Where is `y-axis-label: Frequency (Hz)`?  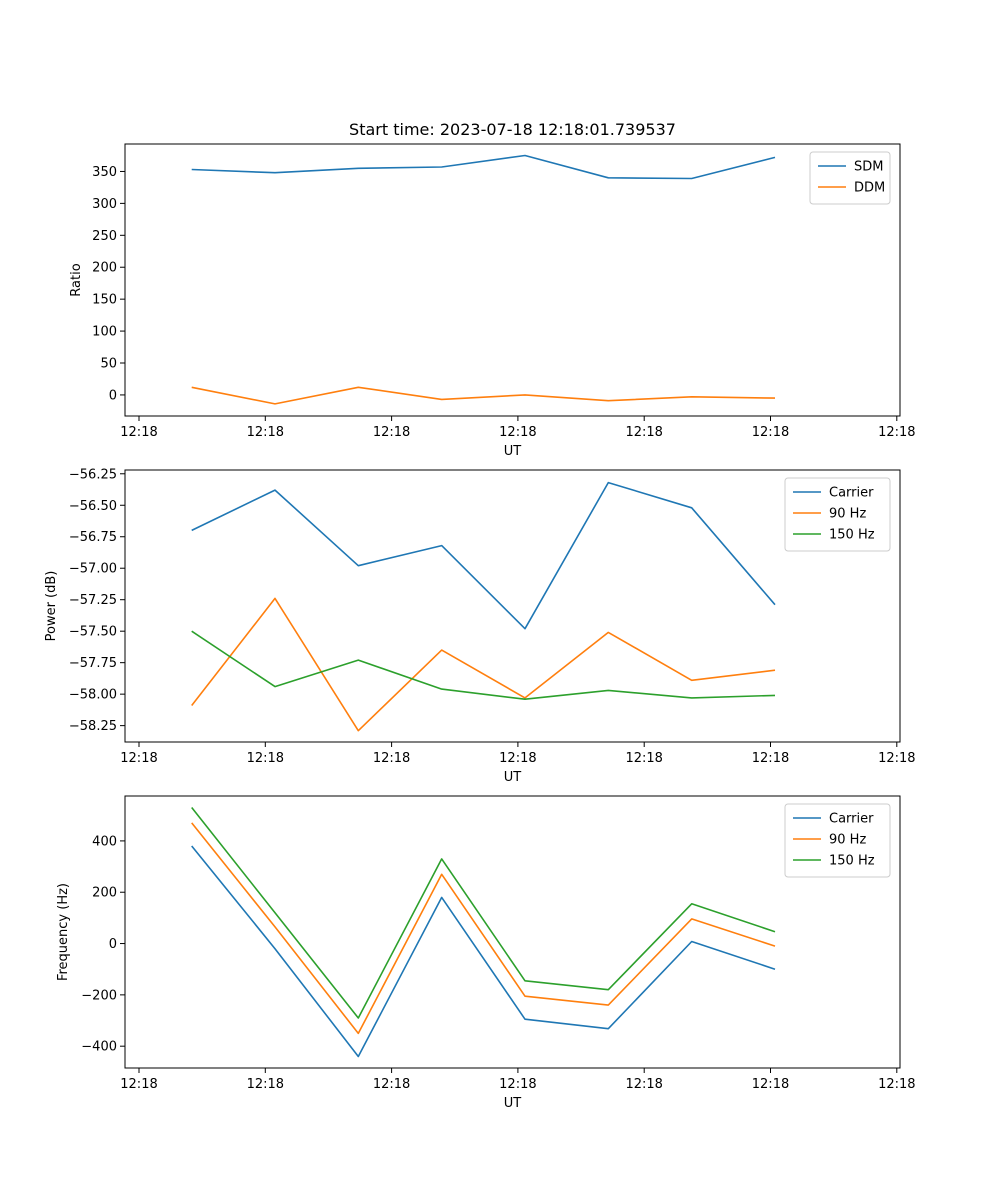 y-axis-label: Frequency (Hz) is located at coordinates (63, 932).